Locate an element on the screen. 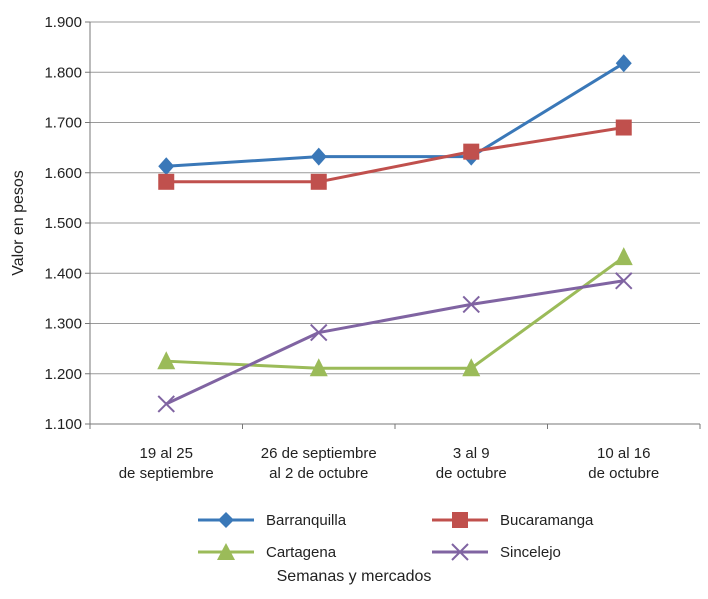 The image size is (708, 599). legend-marker-diamond-icon is located at coordinates (226, 520).